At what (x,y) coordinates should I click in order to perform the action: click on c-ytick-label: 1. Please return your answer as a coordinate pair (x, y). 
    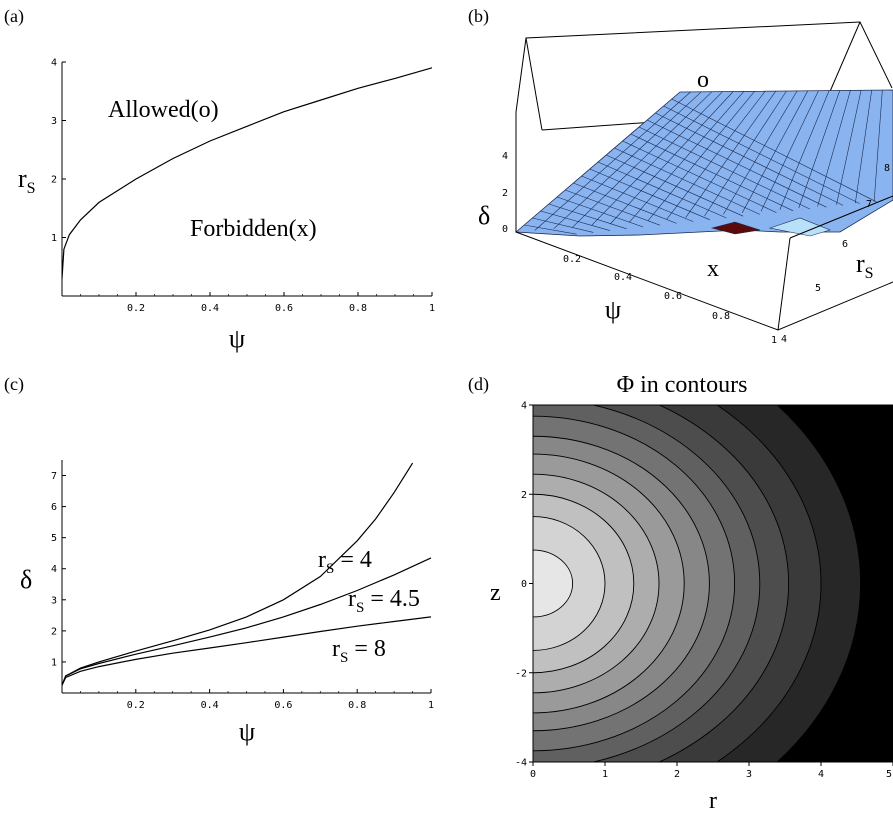
    Looking at the image, I should click on (54, 662).